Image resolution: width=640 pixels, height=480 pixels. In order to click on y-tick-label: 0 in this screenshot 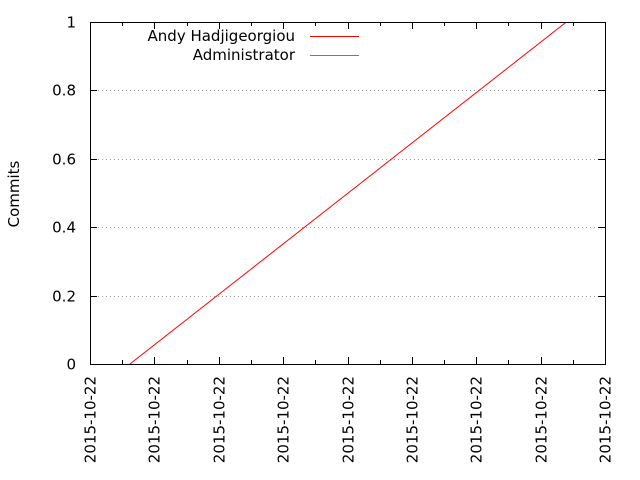, I will do `click(71, 365)`.